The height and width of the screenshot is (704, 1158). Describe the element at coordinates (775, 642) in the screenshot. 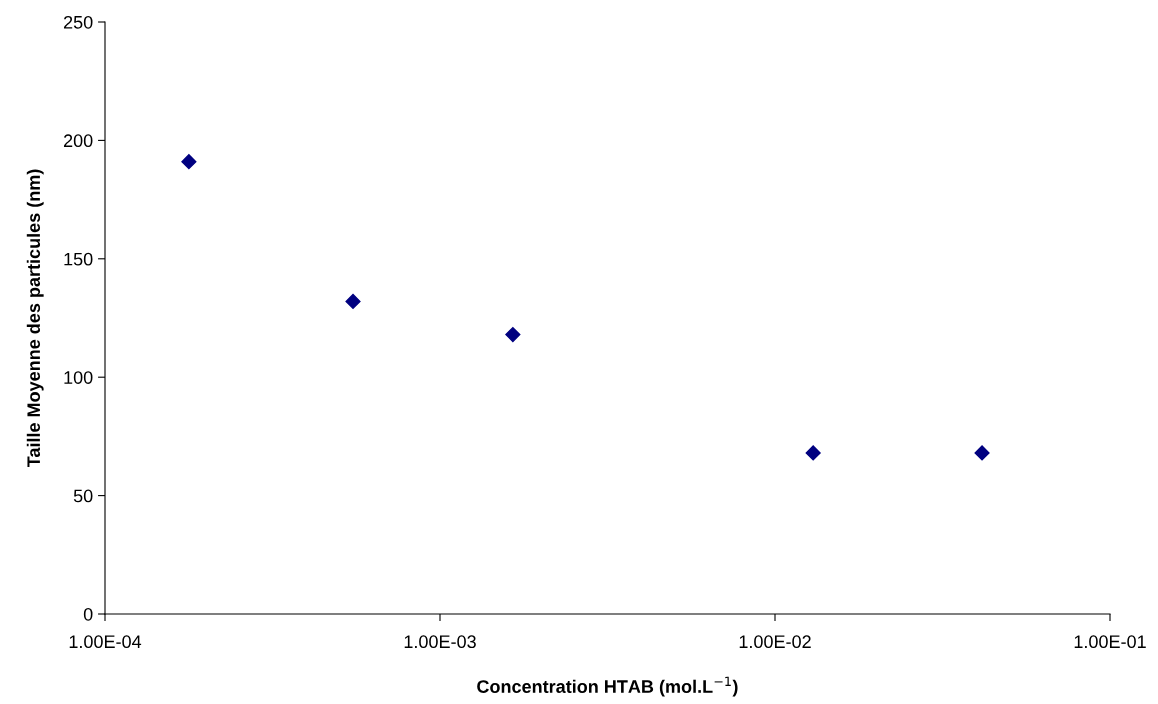

I see `x-tick-label: 1.00E-02` at that location.